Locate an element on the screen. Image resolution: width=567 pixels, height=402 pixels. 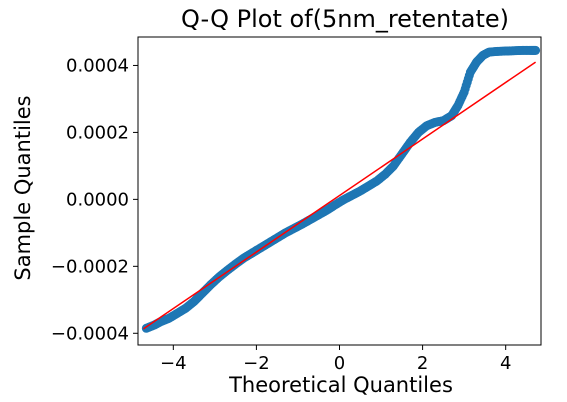
y-tick-label: 0.0000 is located at coordinates (97, 199).